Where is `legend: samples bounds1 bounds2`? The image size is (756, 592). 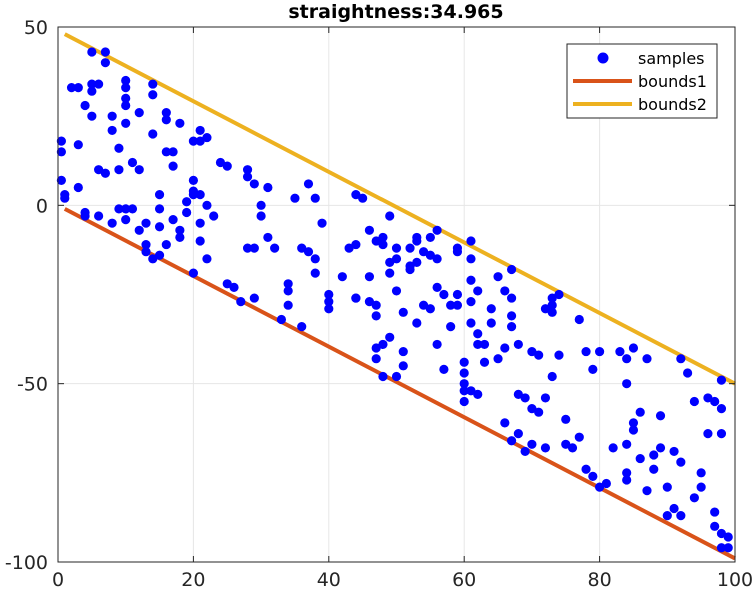 legend: samples bounds1 bounds2 is located at coordinates (642, 81).